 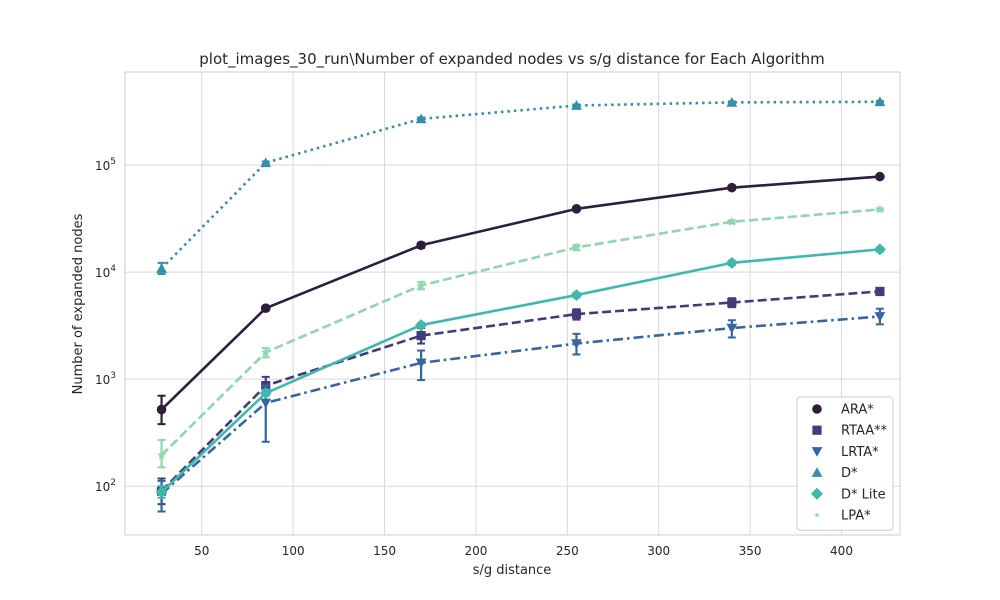 I want to click on x-tick-label: 250, so click(x=567, y=551).